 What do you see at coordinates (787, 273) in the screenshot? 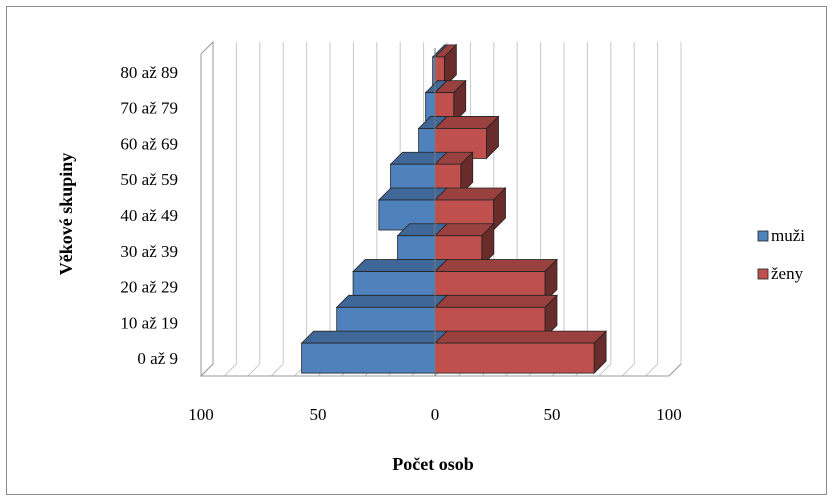
I see `legend-label: ženy` at bounding box center [787, 273].